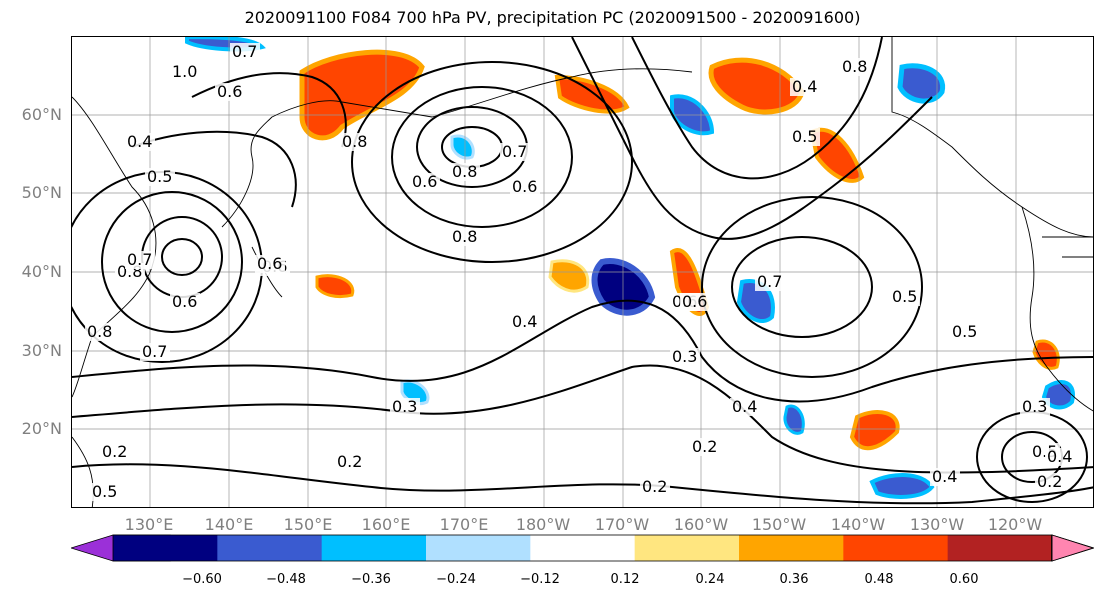 The image size is (1105, 601). Describe the element at coordinates (371, 579) in the screenshot. I see `colorbar-tick: −0.36` at that location.